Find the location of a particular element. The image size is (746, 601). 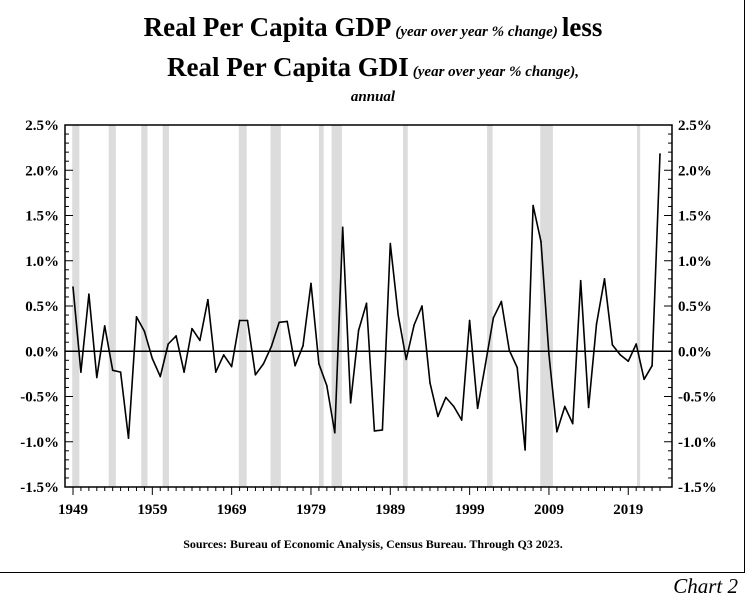

data-point-2001 is located at coordinates (485, 364).